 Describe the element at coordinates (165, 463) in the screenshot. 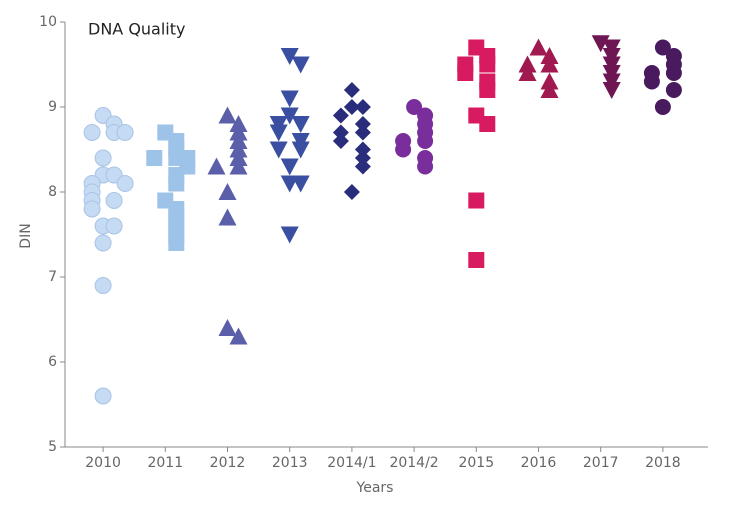

I see `x-tick-label: 2011` at that location.